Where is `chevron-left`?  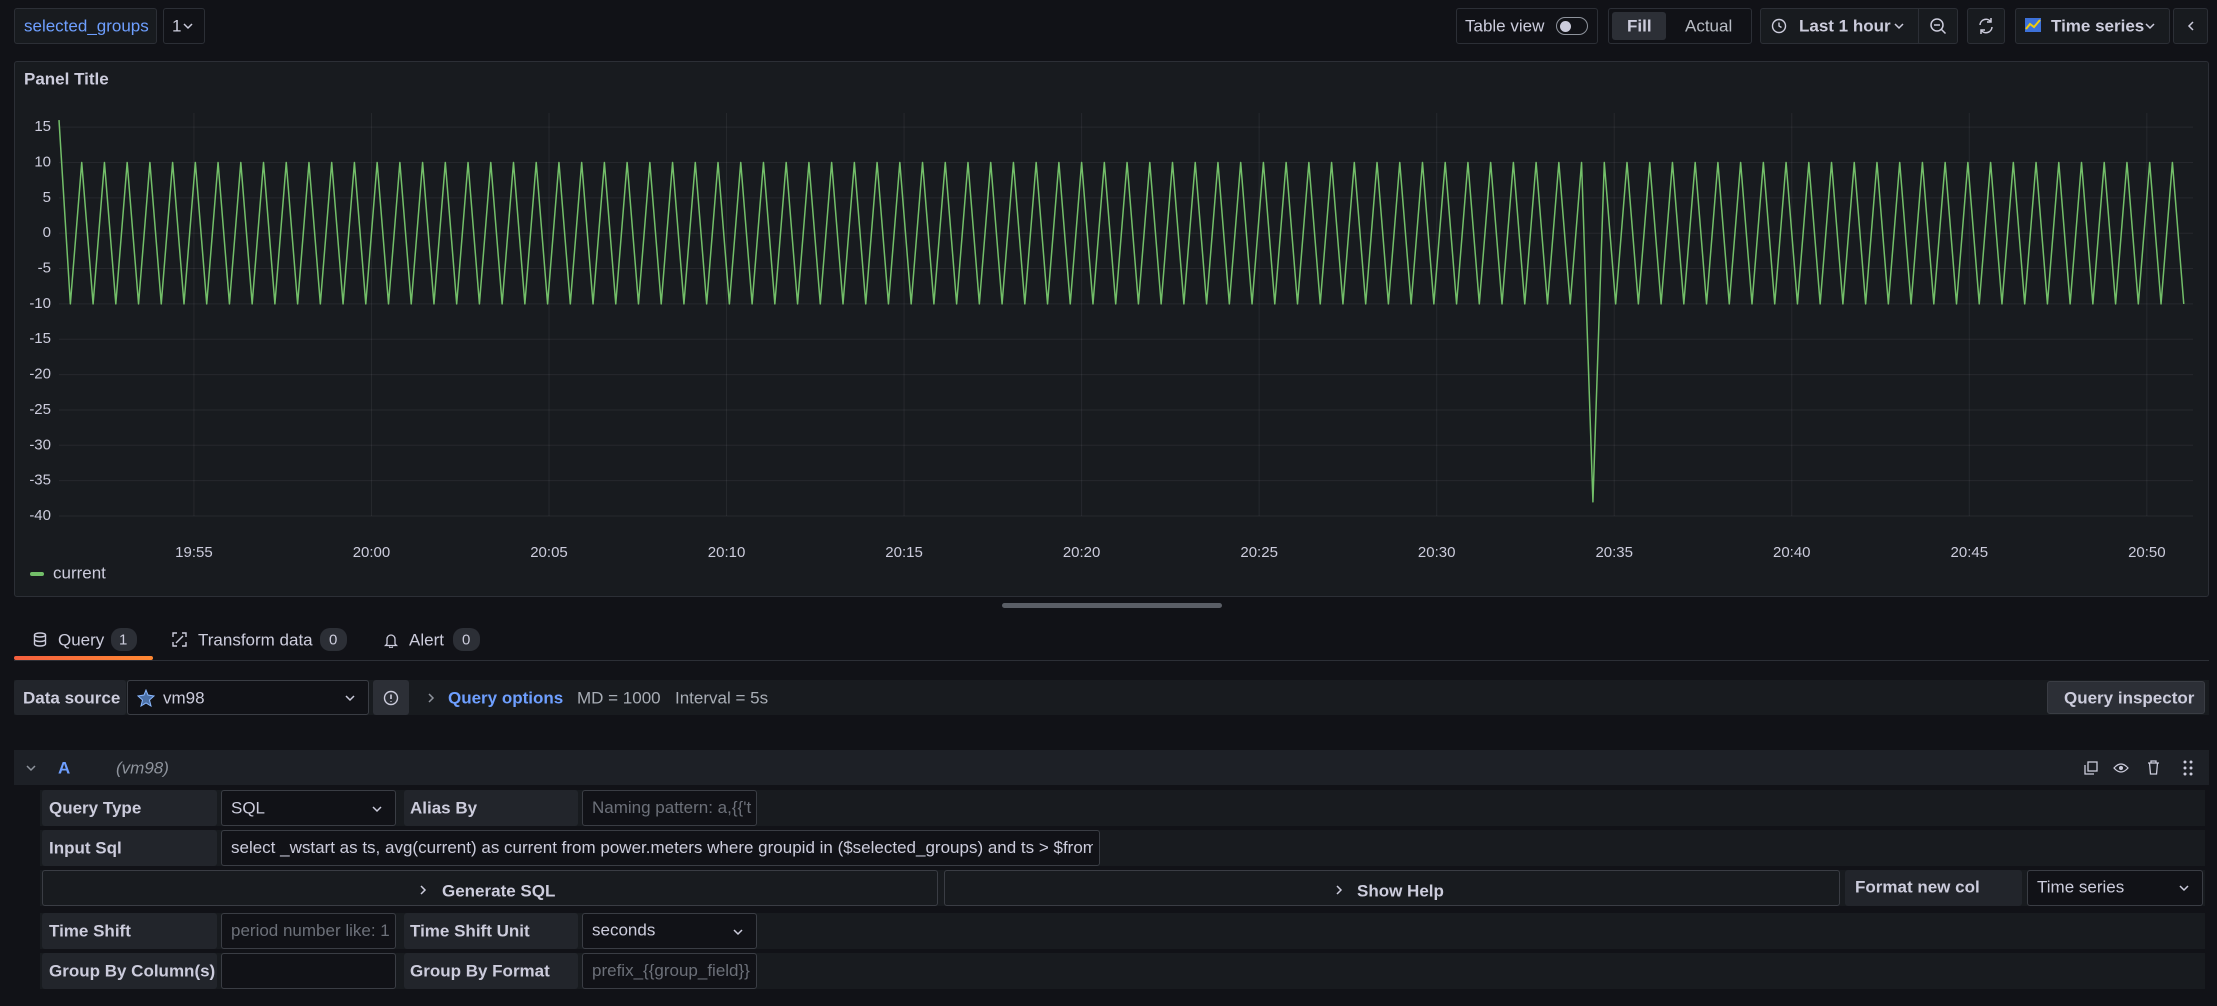
chevron-left is located at coordinates (2190, 26).